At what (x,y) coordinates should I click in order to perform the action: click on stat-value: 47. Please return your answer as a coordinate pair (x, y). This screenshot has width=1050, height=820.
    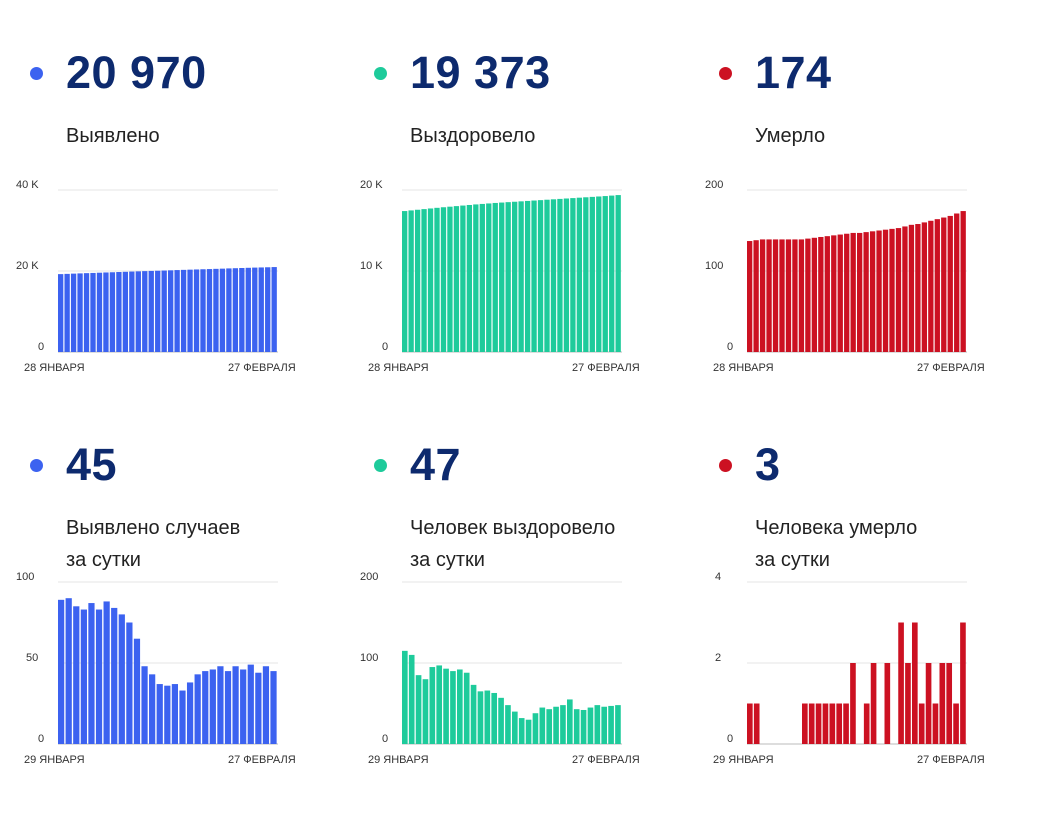
    Looking at the image, I should click on (436, 464).